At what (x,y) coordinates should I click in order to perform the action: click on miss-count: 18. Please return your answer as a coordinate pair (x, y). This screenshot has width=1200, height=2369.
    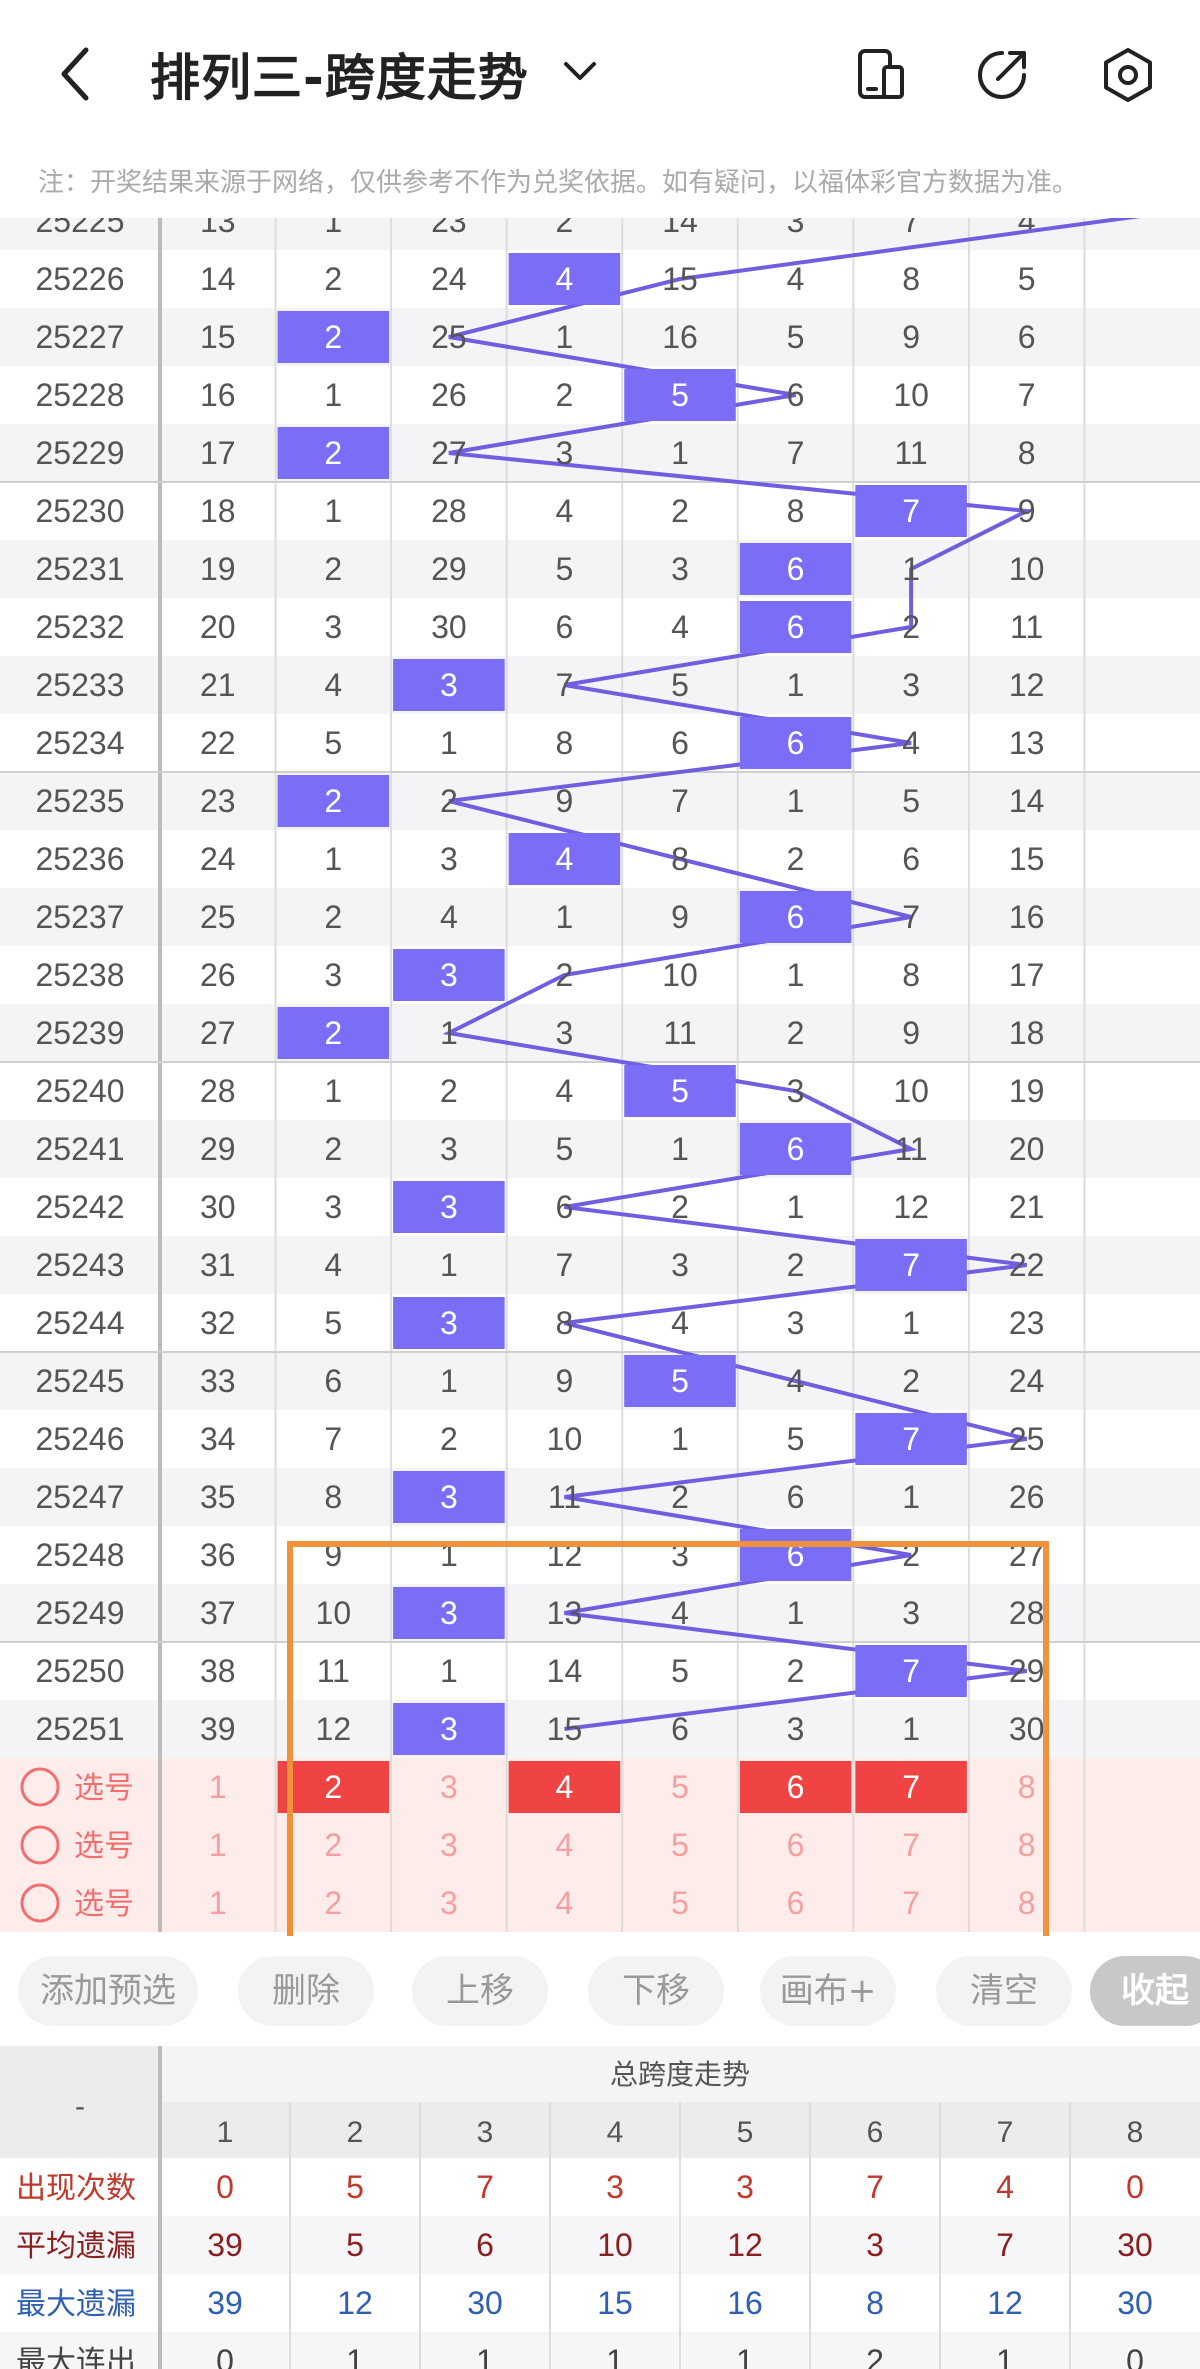
    Looking at the image, I should click on (218, 511).